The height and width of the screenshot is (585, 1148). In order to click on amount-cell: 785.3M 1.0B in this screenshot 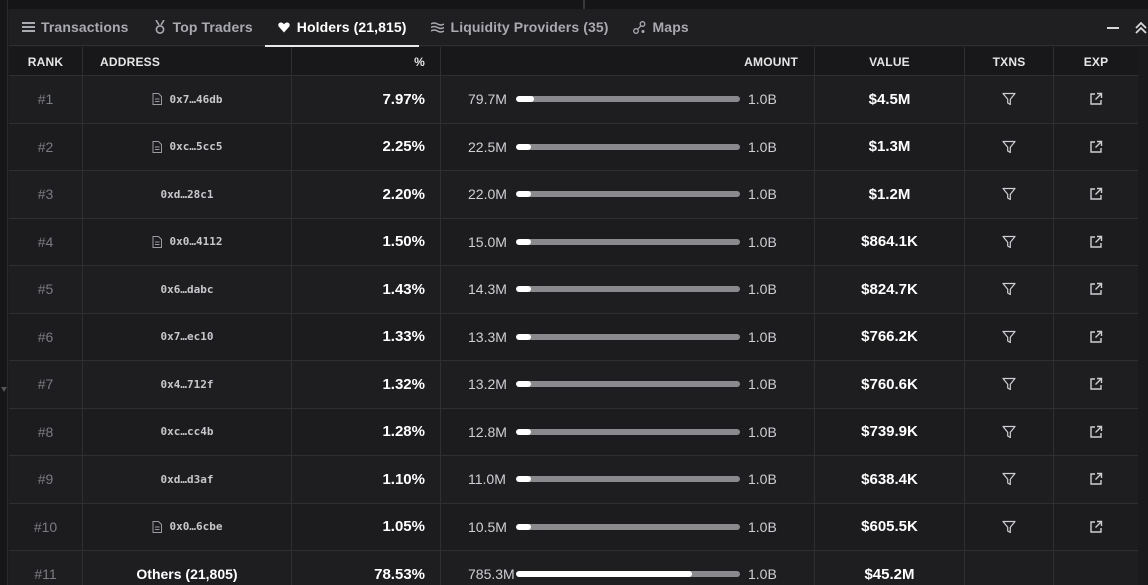, I will do `click(628, 568)`.